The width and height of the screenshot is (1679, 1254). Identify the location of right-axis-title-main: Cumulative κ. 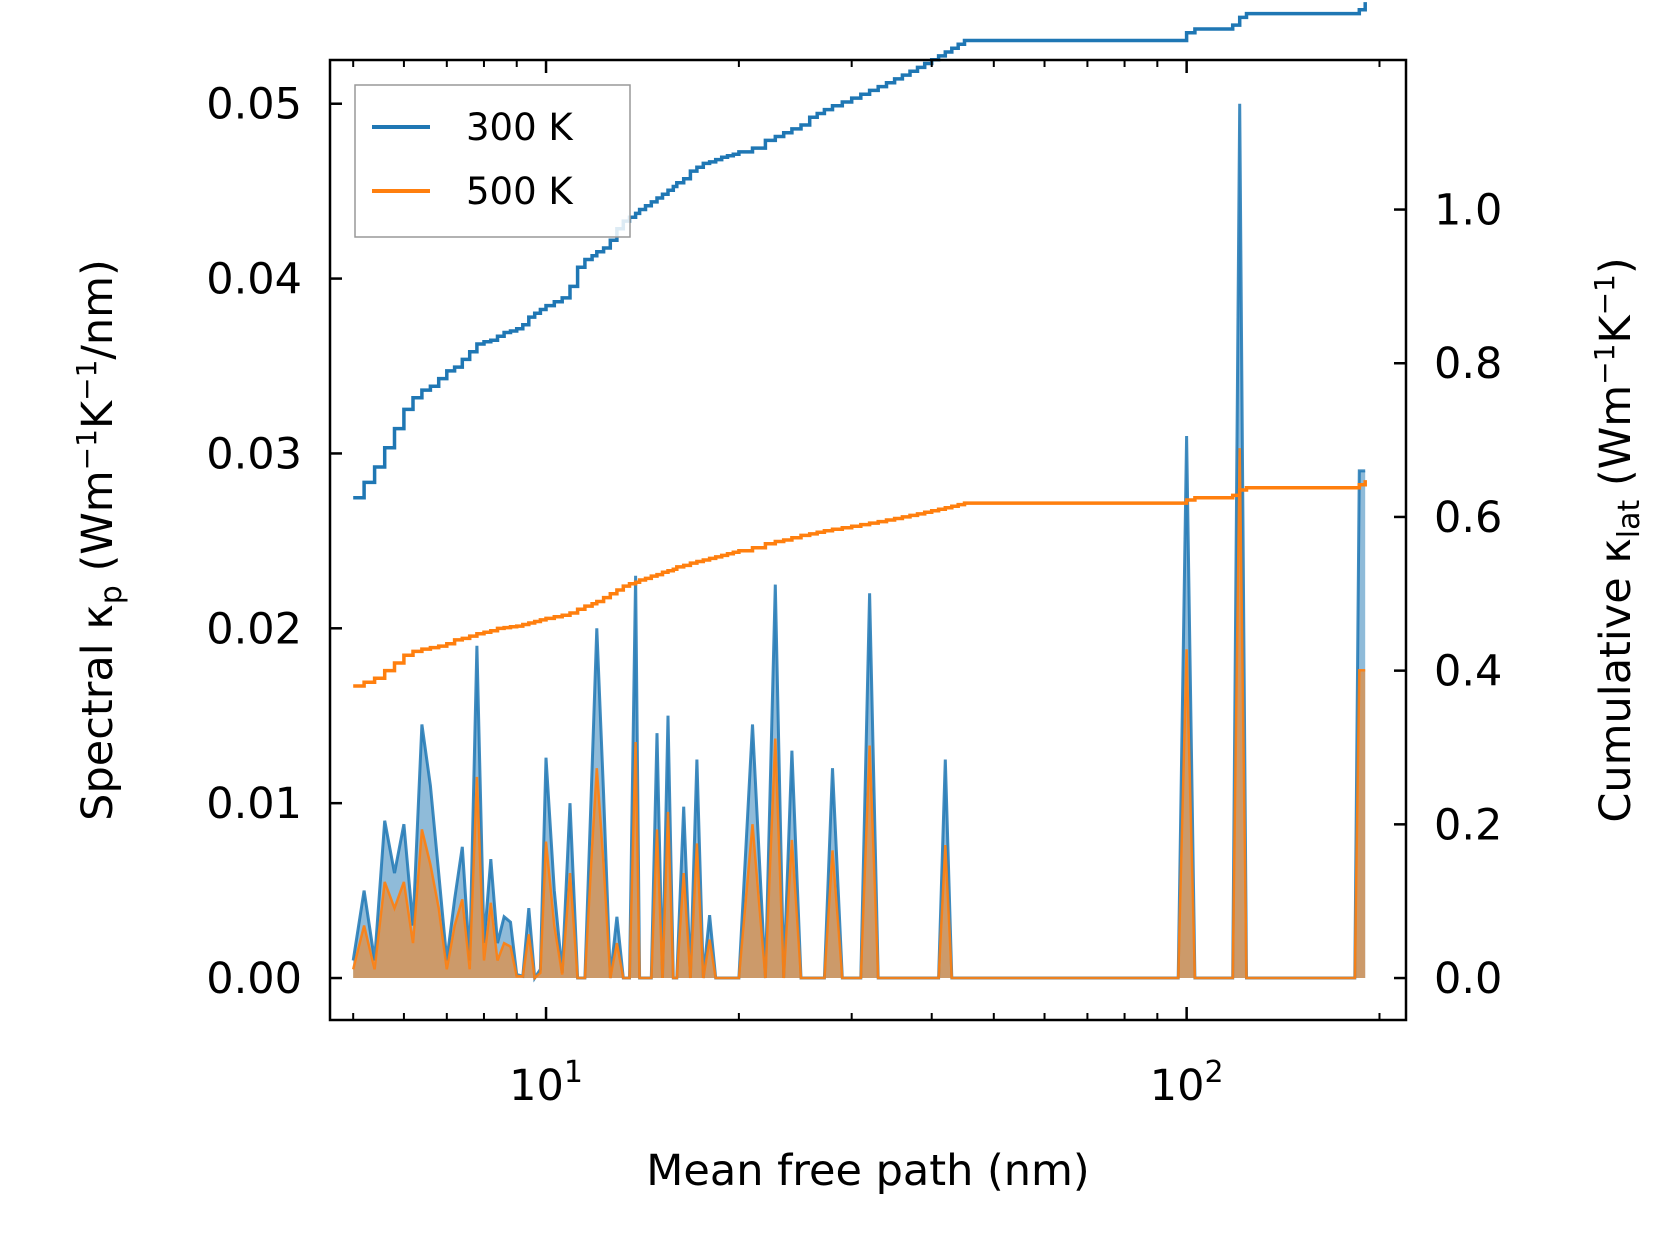
(1616, 680).